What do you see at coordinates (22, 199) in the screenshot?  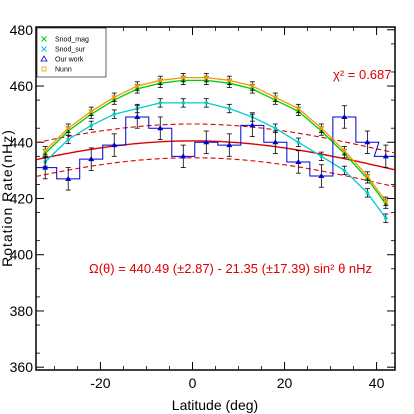 I see `y-tick-label: 420` at bounding box center [22, 199].